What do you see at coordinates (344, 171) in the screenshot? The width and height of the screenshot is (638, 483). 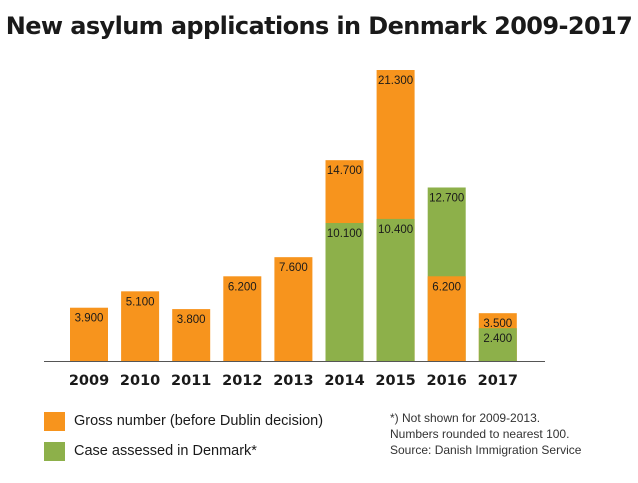 I see `label-gross-2014: 14.700` at bounding box center [344, 171].